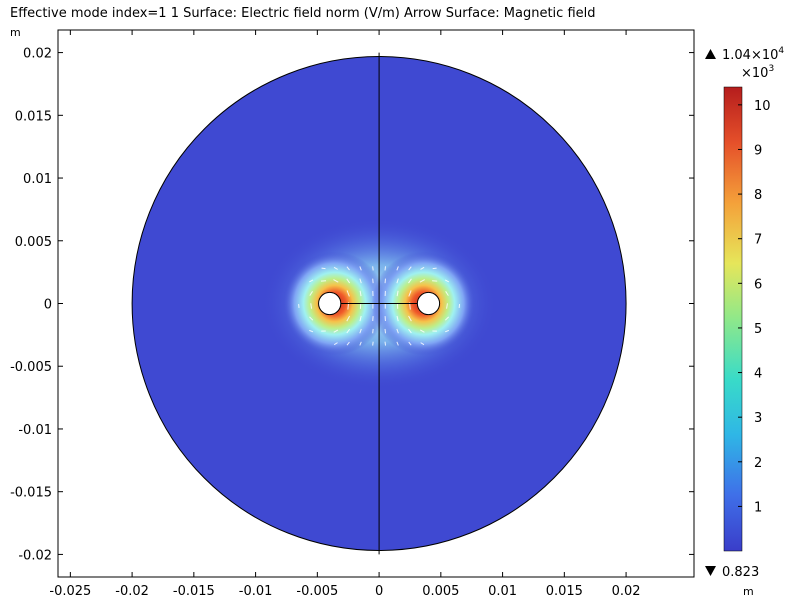 Image resolution: width=791 pixels, height=602 pixels. What do you see at coordinates (758, 418) in the screenshot?
I see `colorbar-tick-label: 3` at bounding box center [758, 418].